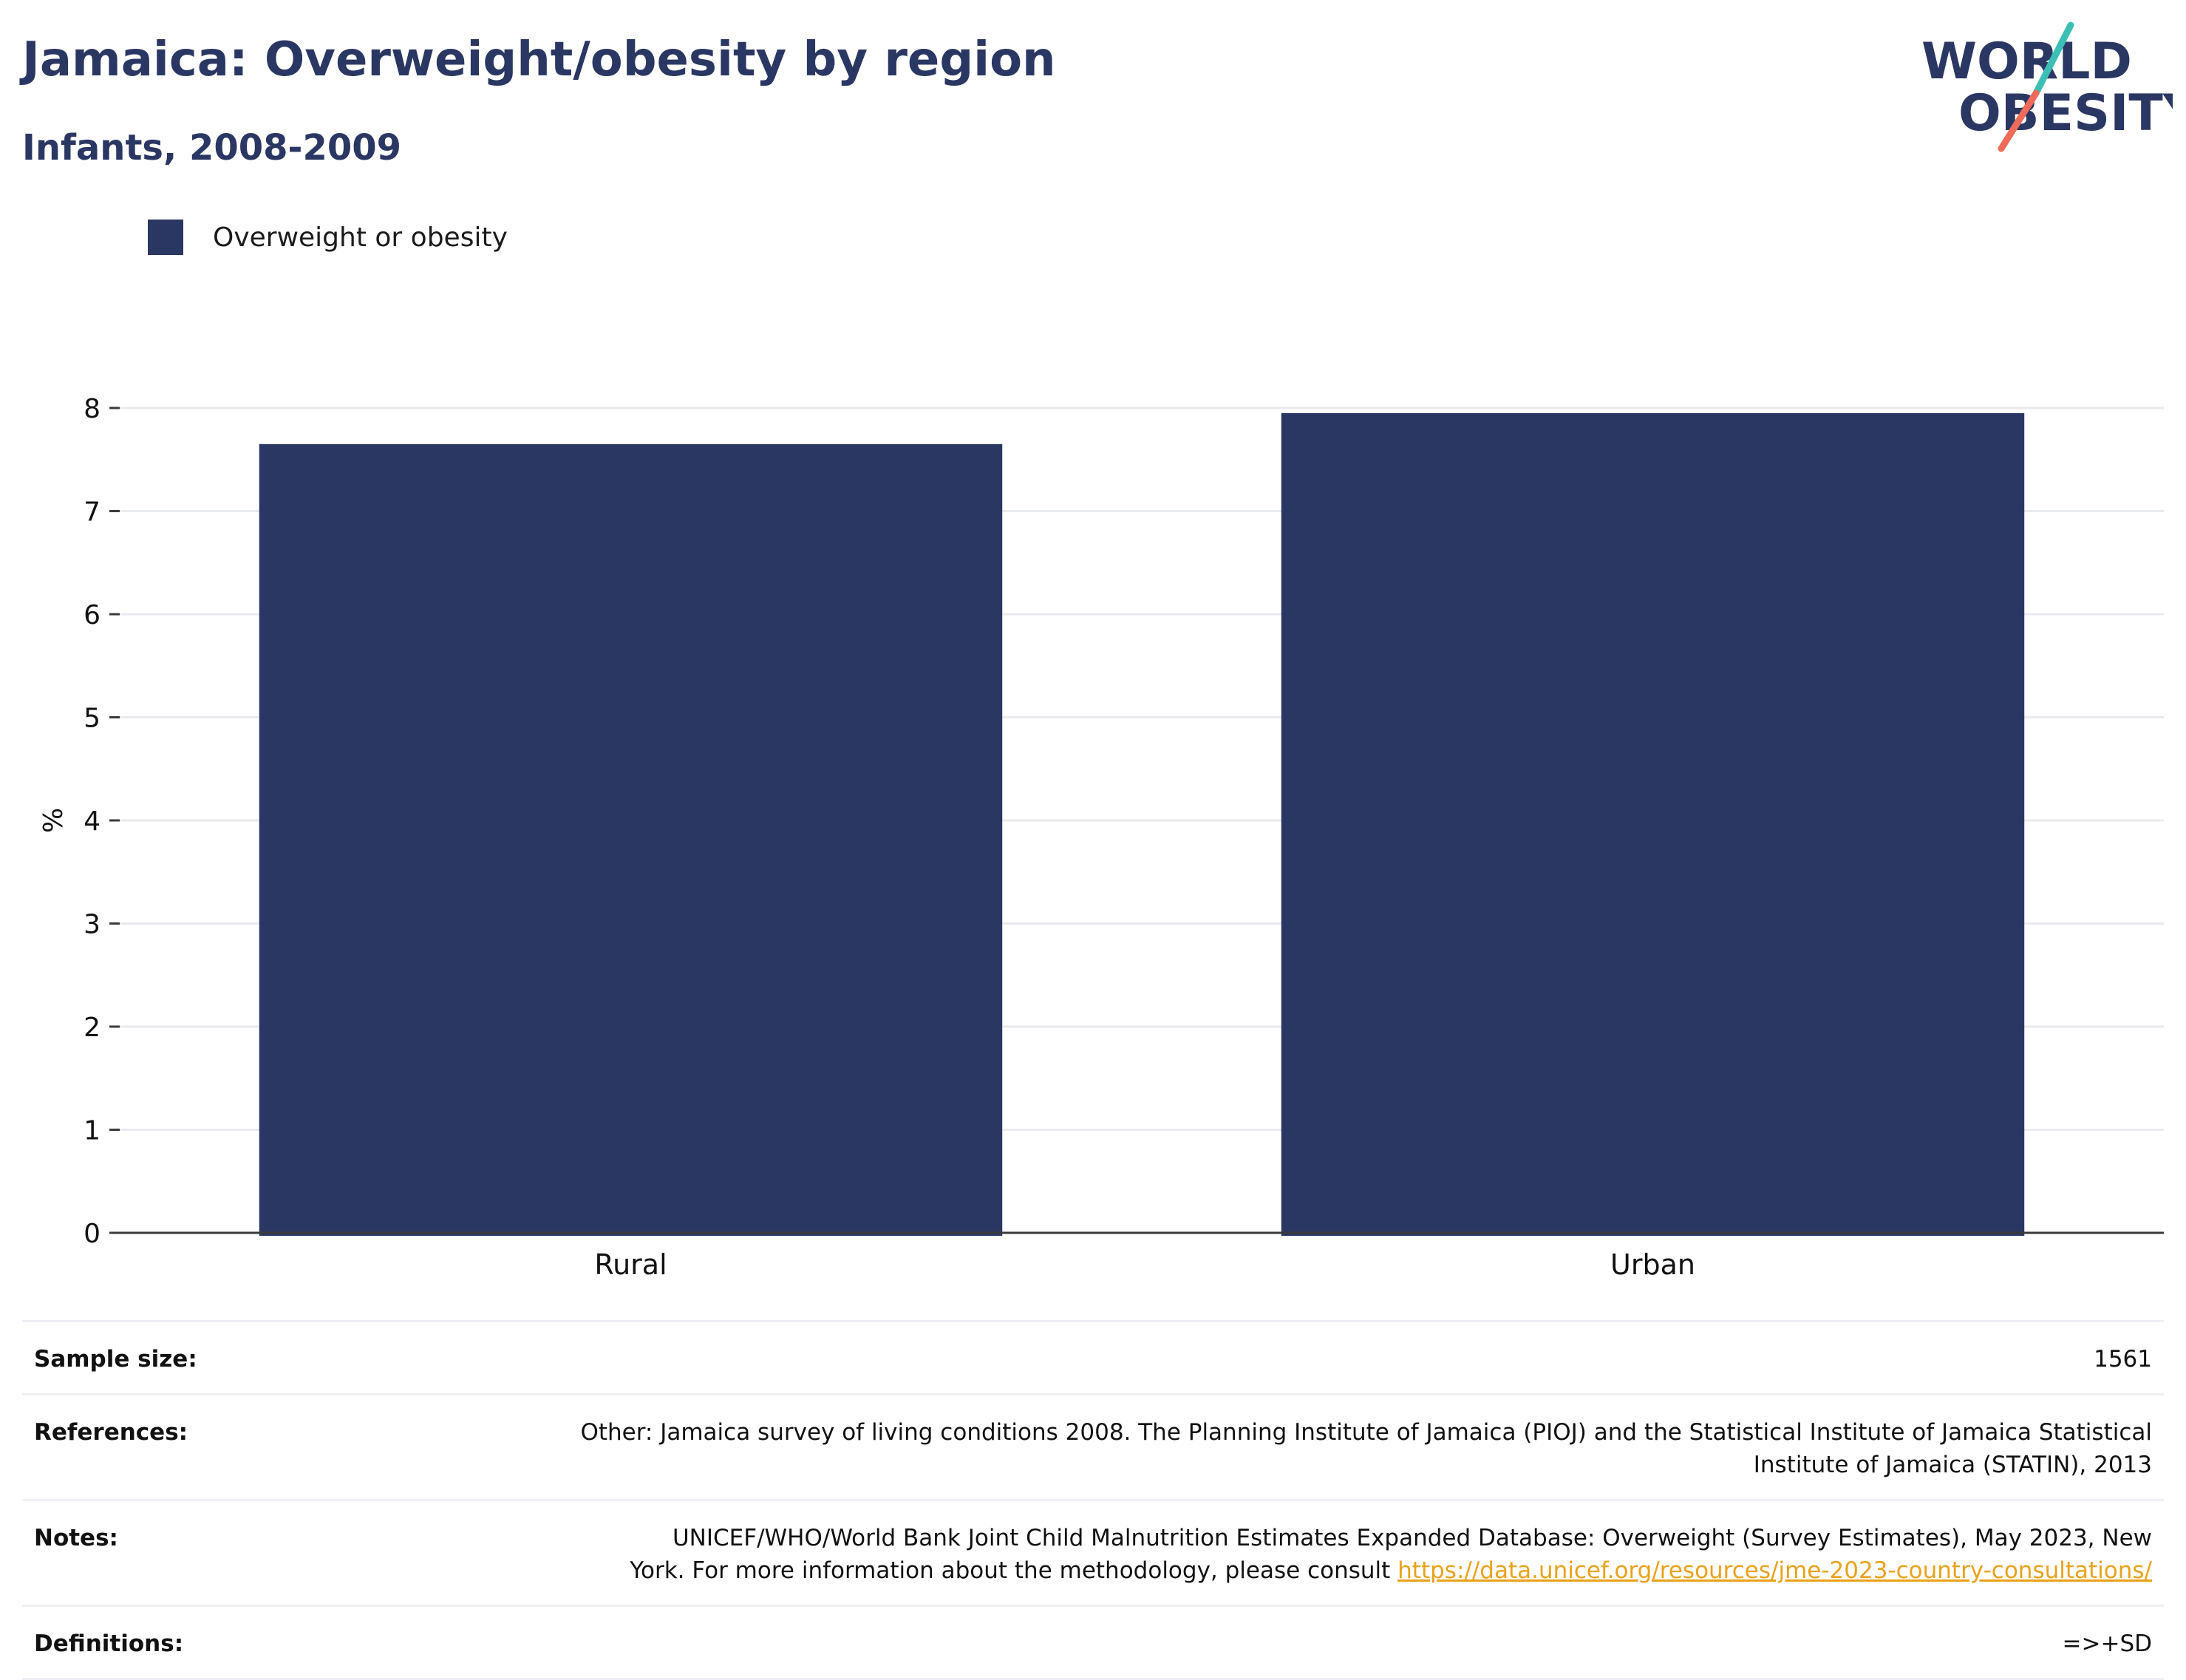  I want to click on references-label: References:, so click(111, 1432).